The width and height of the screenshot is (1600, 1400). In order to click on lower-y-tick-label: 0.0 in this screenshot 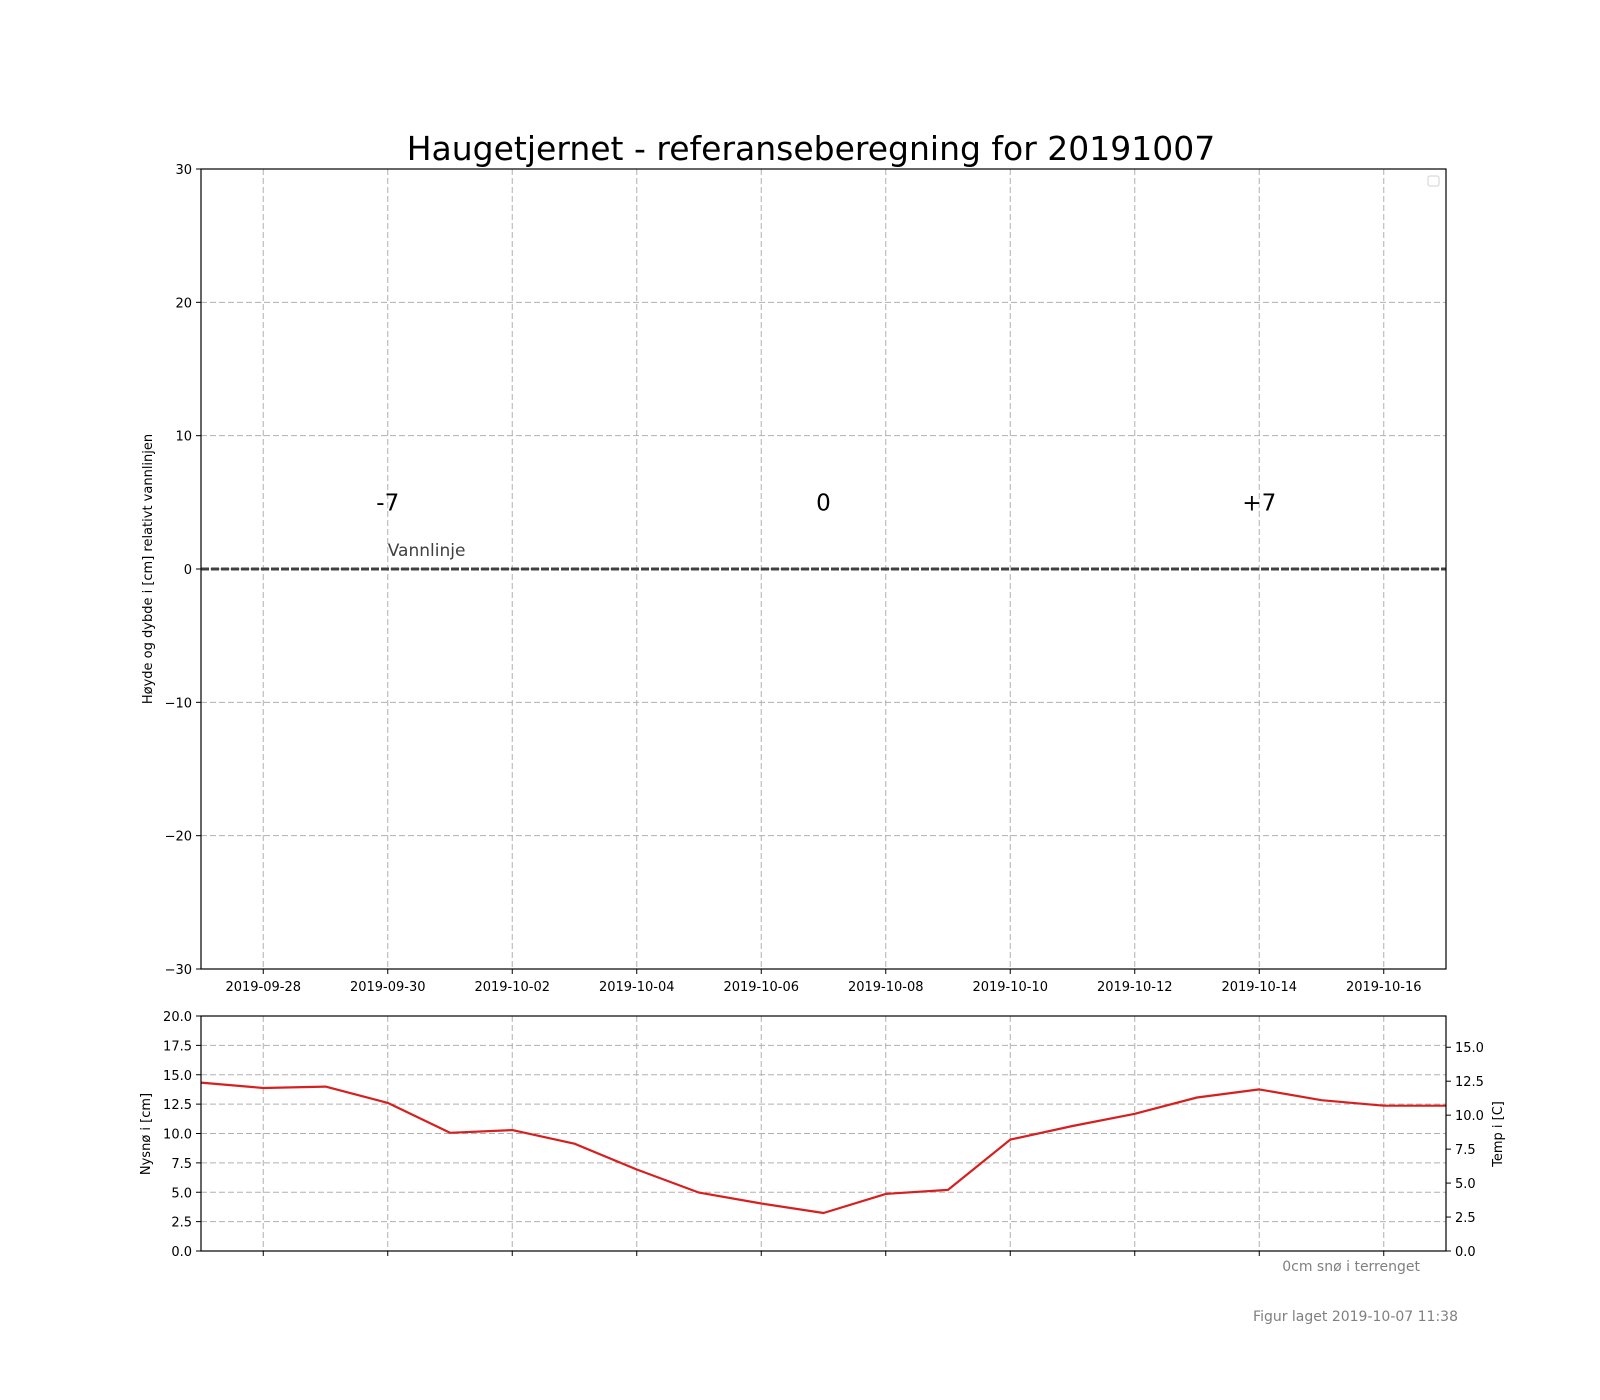, I will do `click(181, 1252)`.